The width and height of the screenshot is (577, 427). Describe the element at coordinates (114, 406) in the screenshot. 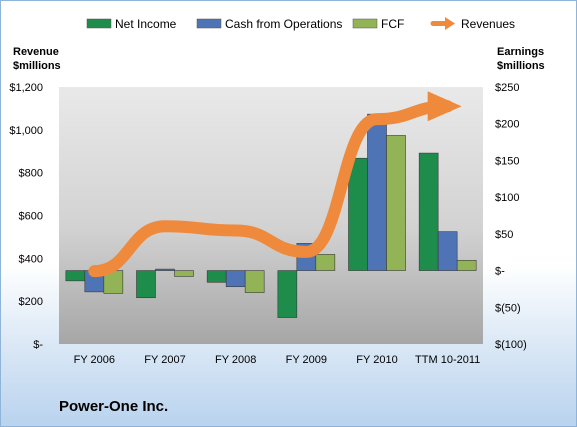

I see `chart-title: Power-One Inc.` at that location.